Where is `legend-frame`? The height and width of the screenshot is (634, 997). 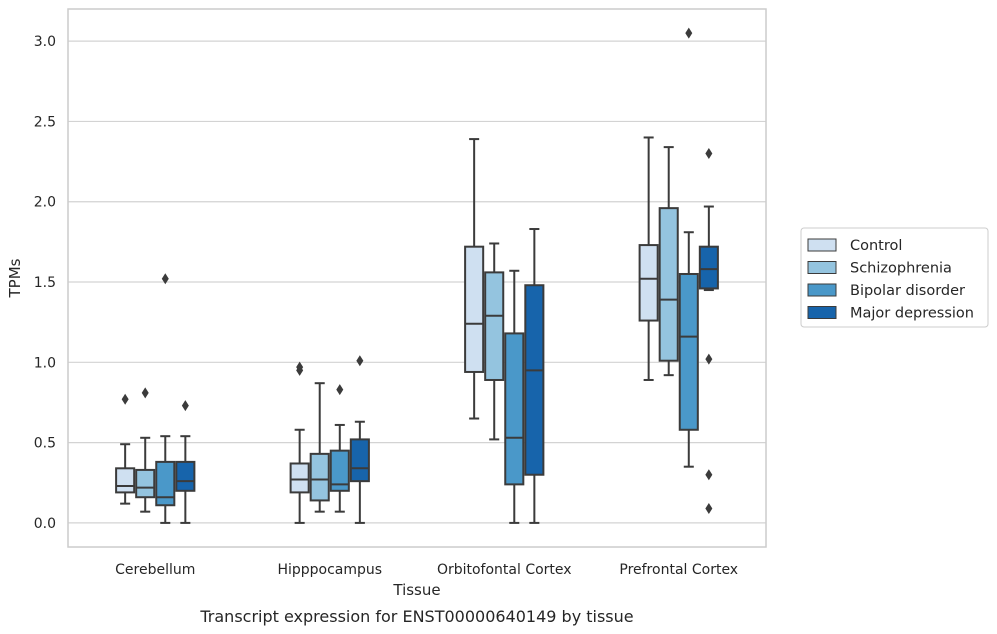 legend-frame is located at coordinates (894, 277).